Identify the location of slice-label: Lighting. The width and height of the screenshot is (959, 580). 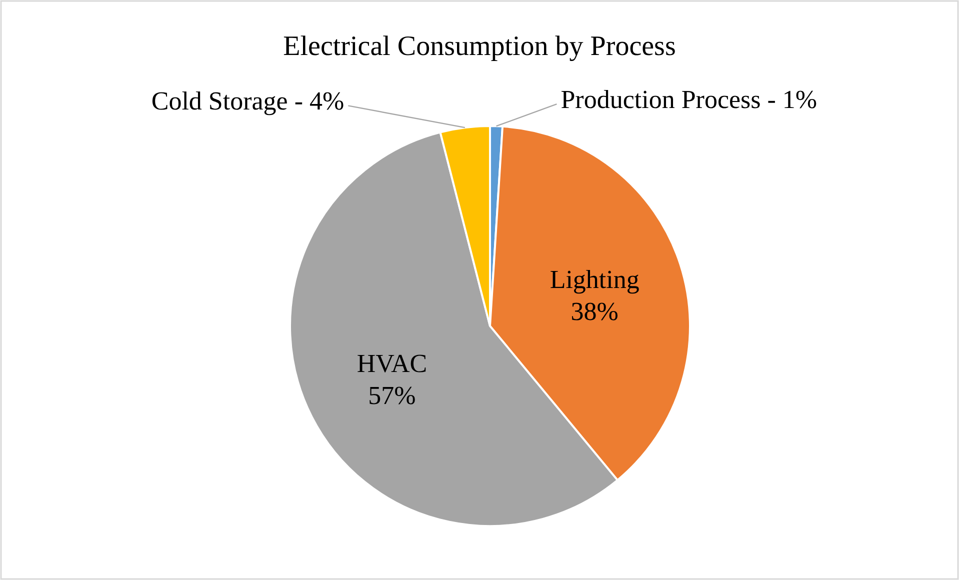
(595, 279).